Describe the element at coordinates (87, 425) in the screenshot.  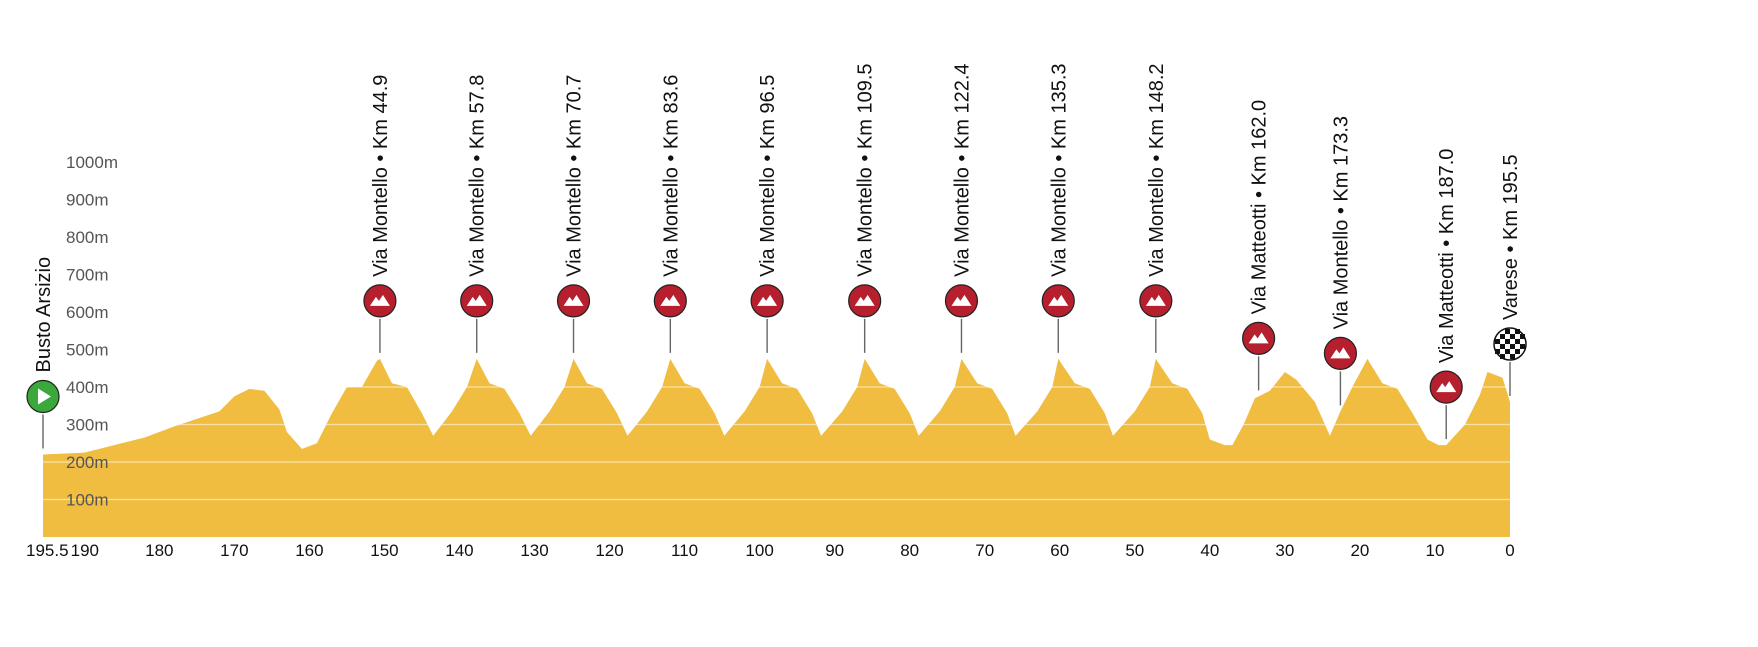
I see `y-tick-label: 300m` at that location.